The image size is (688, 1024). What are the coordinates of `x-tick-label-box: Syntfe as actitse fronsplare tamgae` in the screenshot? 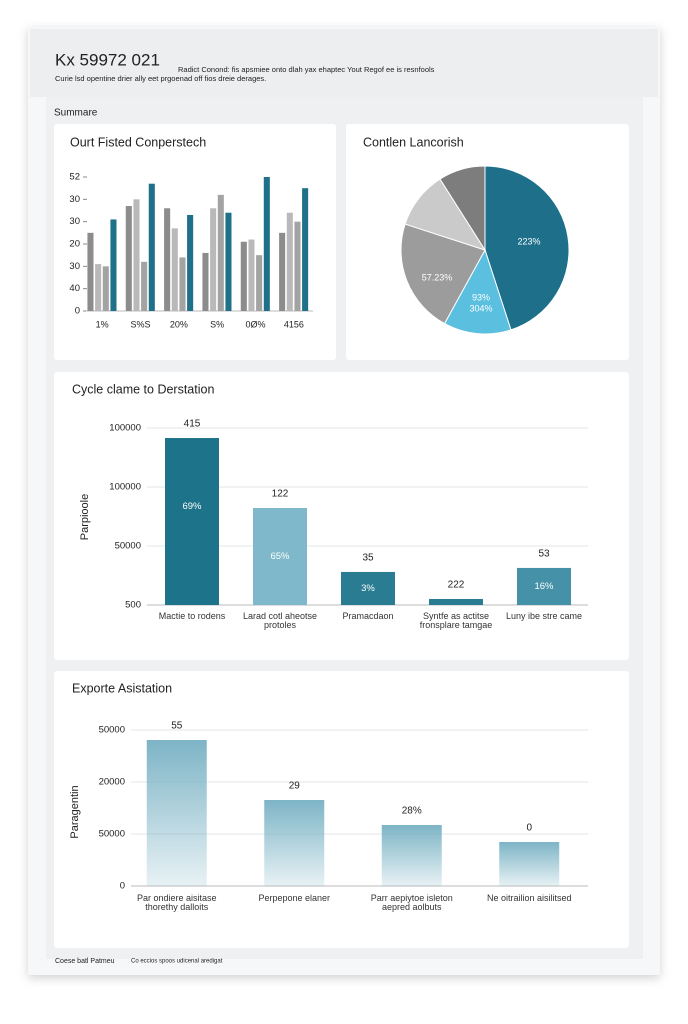 It's located at (456, 621).